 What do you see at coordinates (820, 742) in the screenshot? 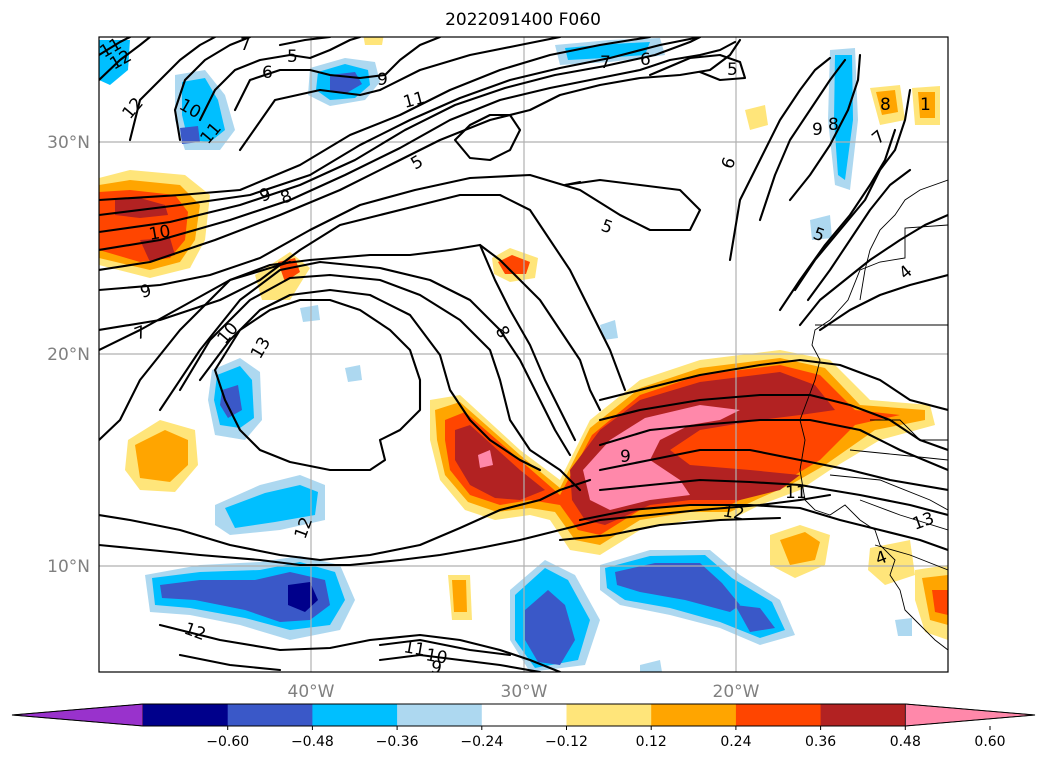
I see `colorbar-tick-label: 0.36` at bounding box center [820, 742].